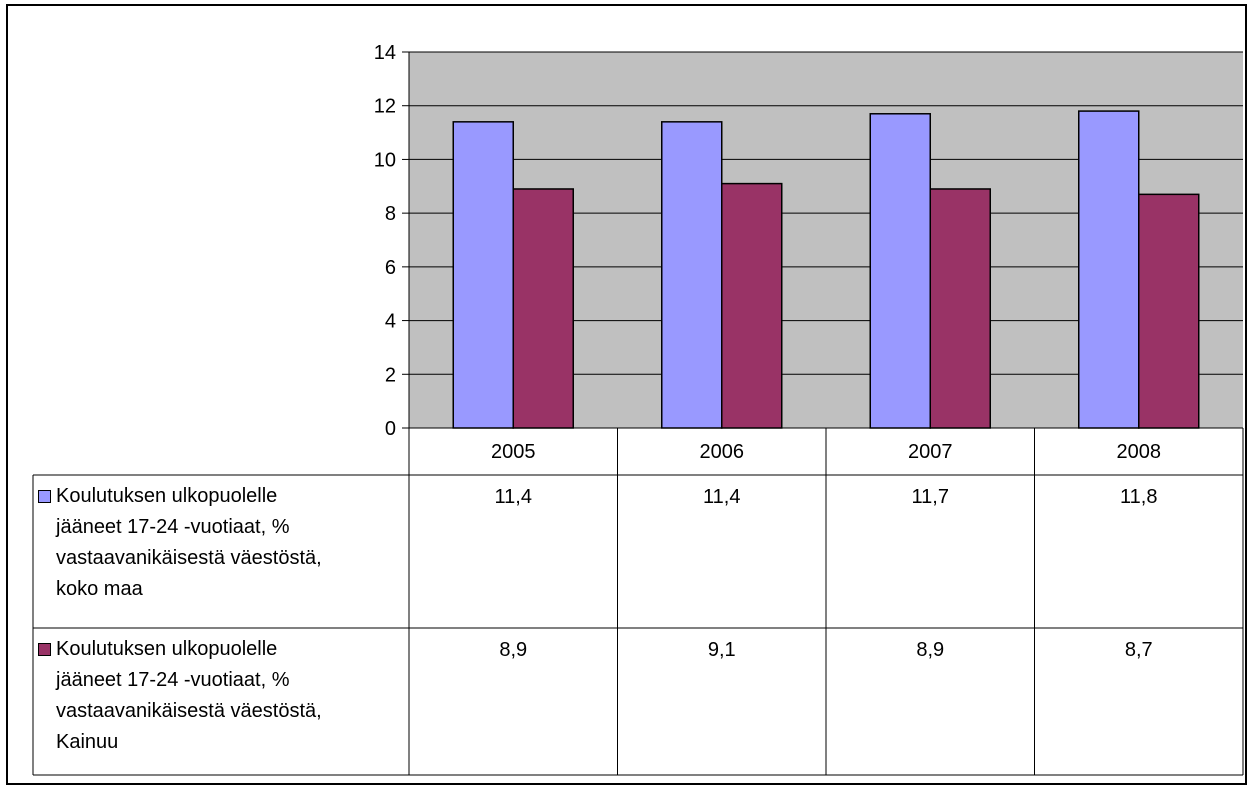 Image resolution: width=1255 pixels, height=793 pixels. Describe the element at coordinates (722, 650) in the screenshot. I see `data-label: 9,1` at that location.